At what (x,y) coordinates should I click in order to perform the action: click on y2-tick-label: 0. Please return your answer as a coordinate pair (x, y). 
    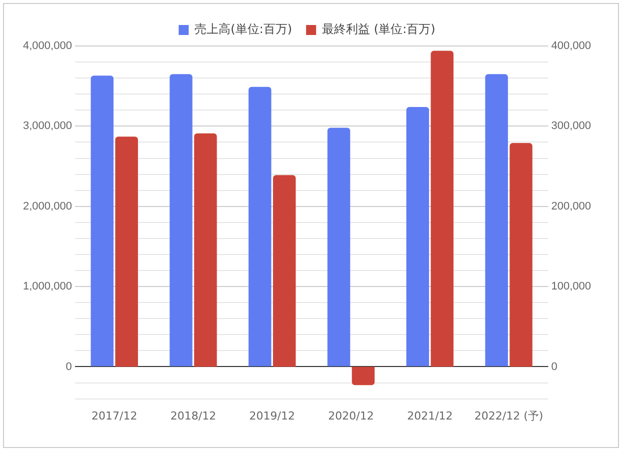
    Looking at the image, I should click on (554, 366).